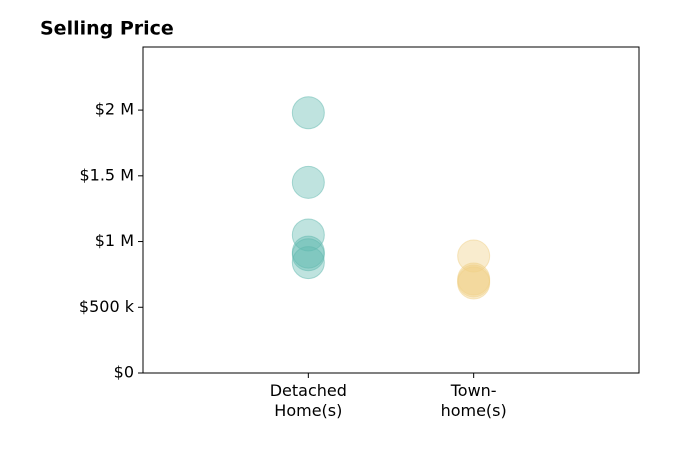 The image size is (679, 462). I want to click on y-tick-label: $2 M, so click(114, 109).